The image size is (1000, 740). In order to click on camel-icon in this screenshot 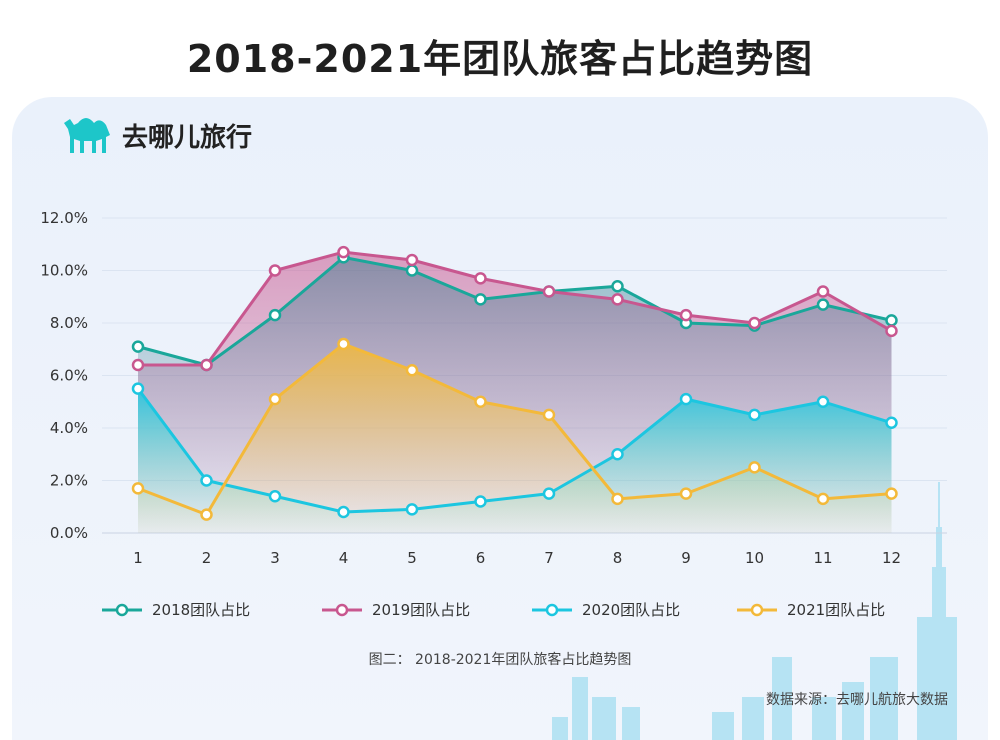, I will do `click(87, 135)`.